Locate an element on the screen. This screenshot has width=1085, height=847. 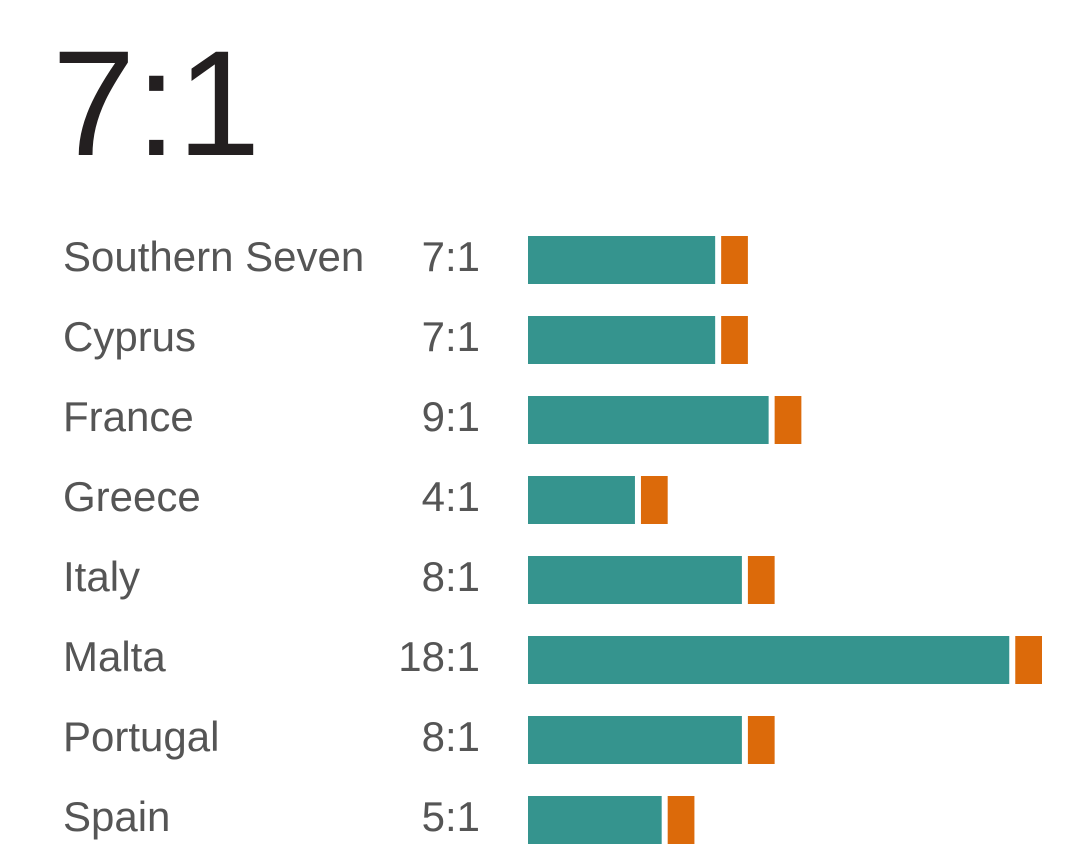
category-label: Cyprus is located at coordinates (129, 336).